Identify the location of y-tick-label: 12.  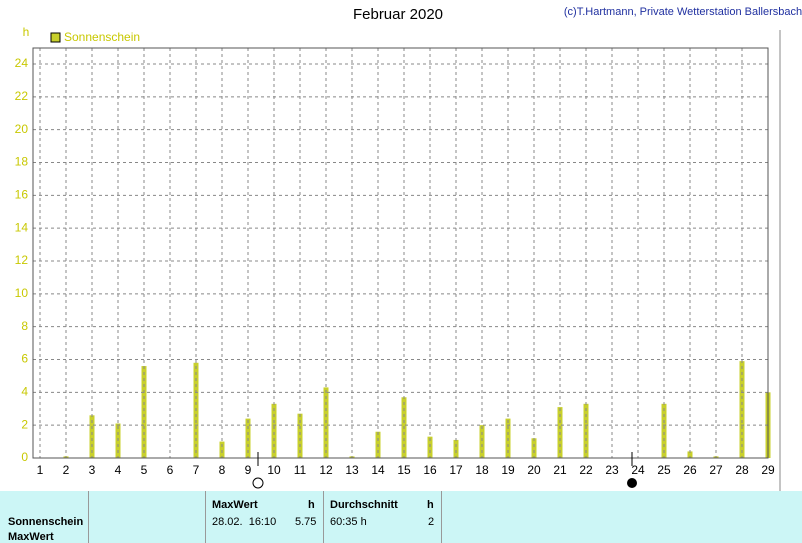
(22, 260).